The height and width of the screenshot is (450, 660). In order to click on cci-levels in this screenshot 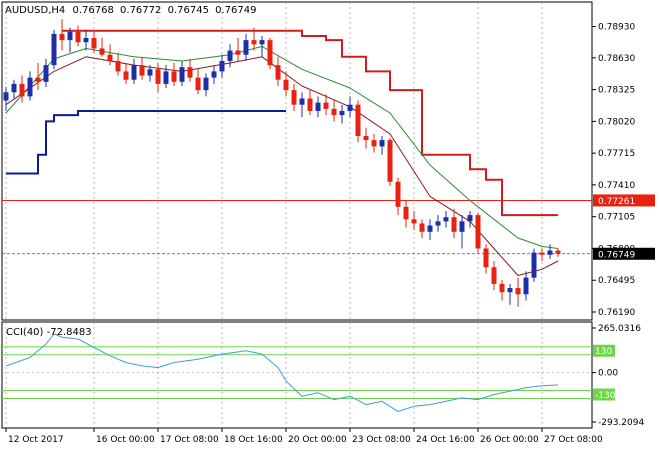, I will do `click(297, 373)`.